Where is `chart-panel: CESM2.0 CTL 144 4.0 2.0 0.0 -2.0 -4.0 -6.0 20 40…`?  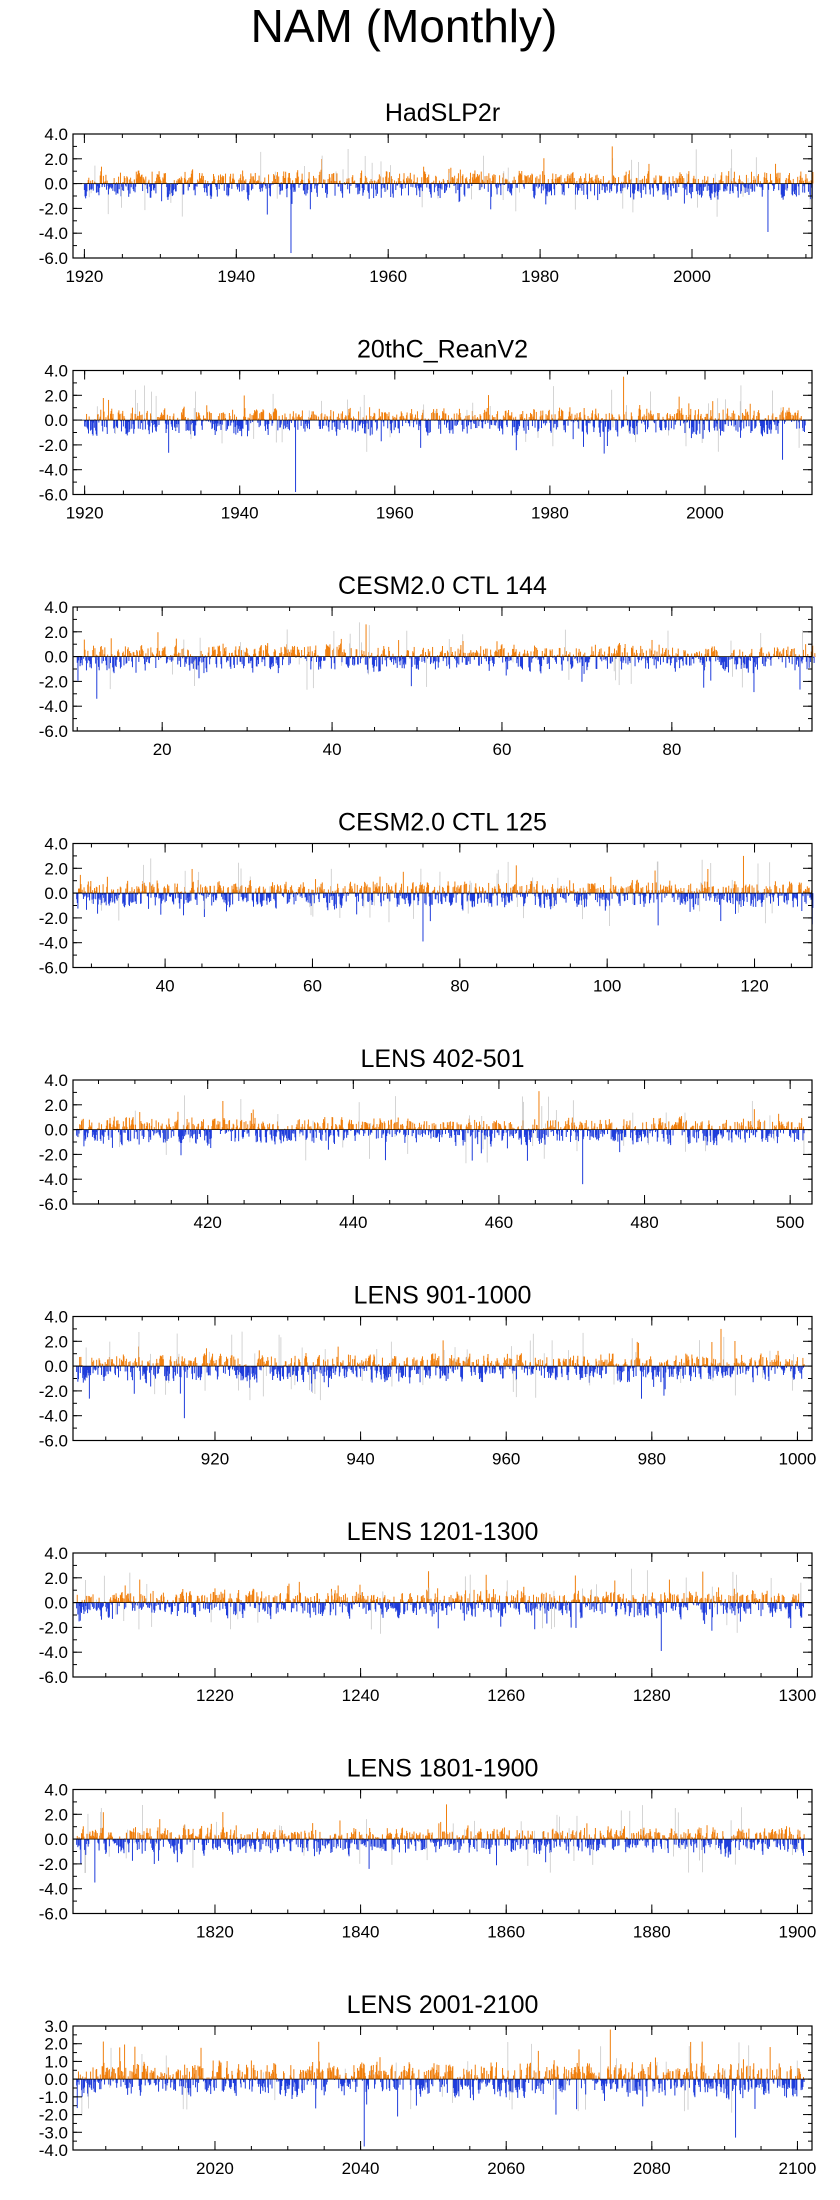
chart-panel: CESM2.0 CTL 144 4.0 2.0 0.0 -2.0 -4.0 -6.0 20 40… is located at coordinates (428, 665).